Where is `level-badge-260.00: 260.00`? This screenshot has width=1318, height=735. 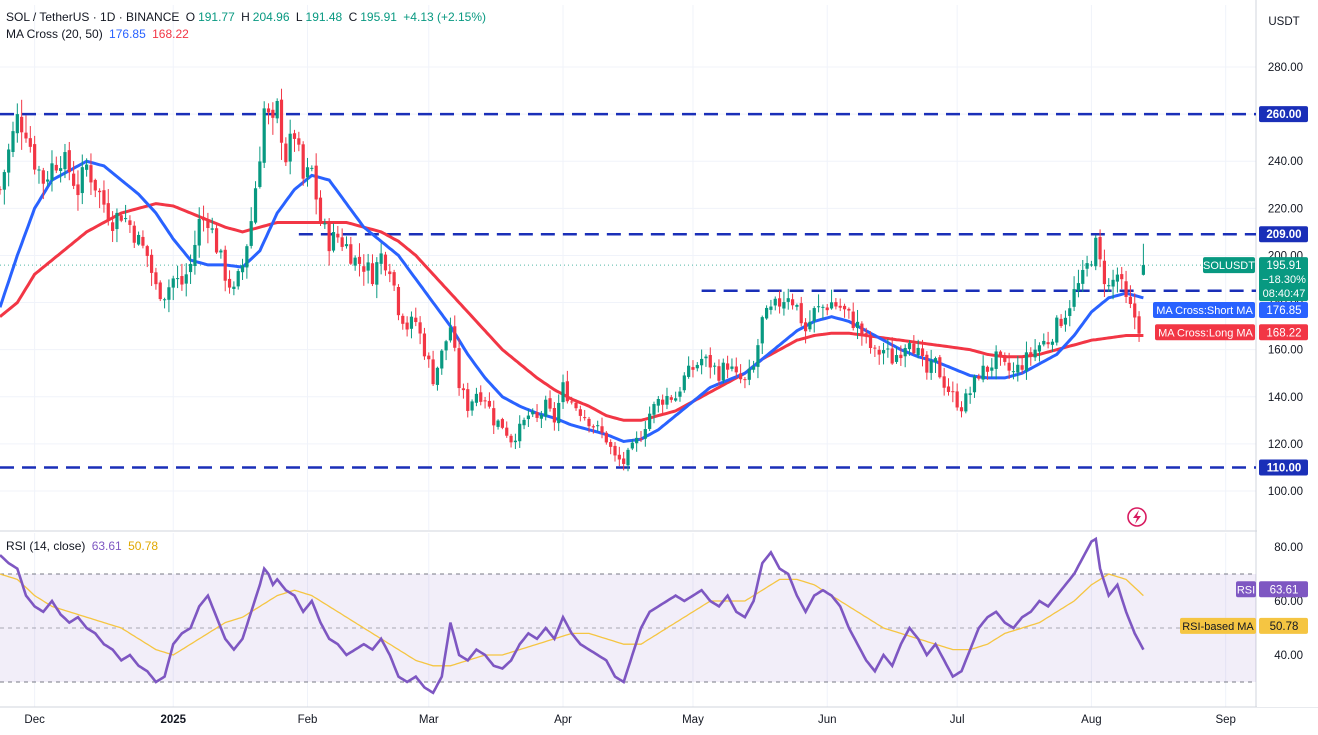 level-badge-260.00: 260.00 is located at coordinates (1283, 115).